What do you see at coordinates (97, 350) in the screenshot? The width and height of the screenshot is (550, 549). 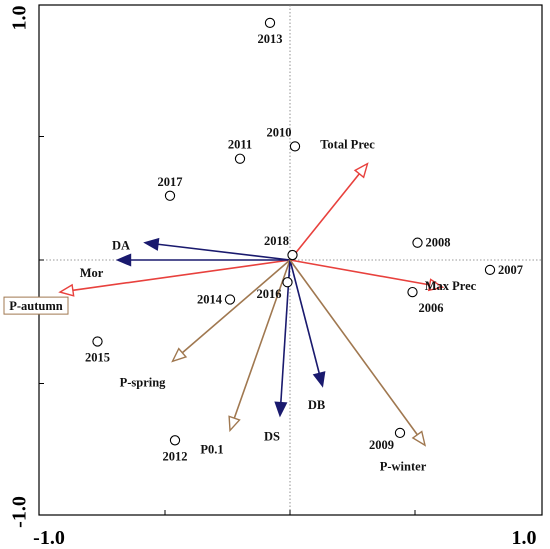 I see `point-2015: 2015` at bounding box center [97, 350].